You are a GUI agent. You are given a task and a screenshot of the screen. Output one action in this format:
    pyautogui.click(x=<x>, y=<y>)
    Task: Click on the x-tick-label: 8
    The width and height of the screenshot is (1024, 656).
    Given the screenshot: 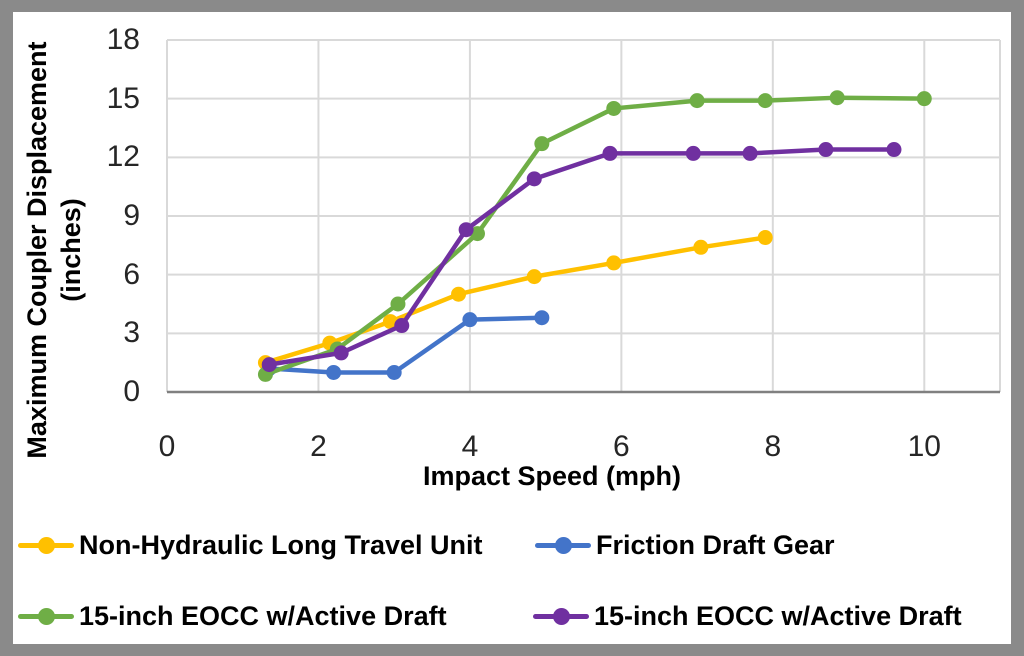 What is the action you would take?
    pyautogui.click(x=773, y=446)
    